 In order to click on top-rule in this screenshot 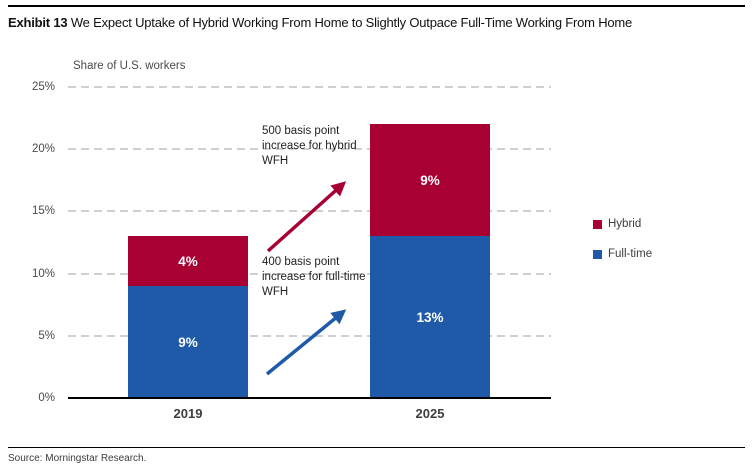, I will do `click(376, 6)`.